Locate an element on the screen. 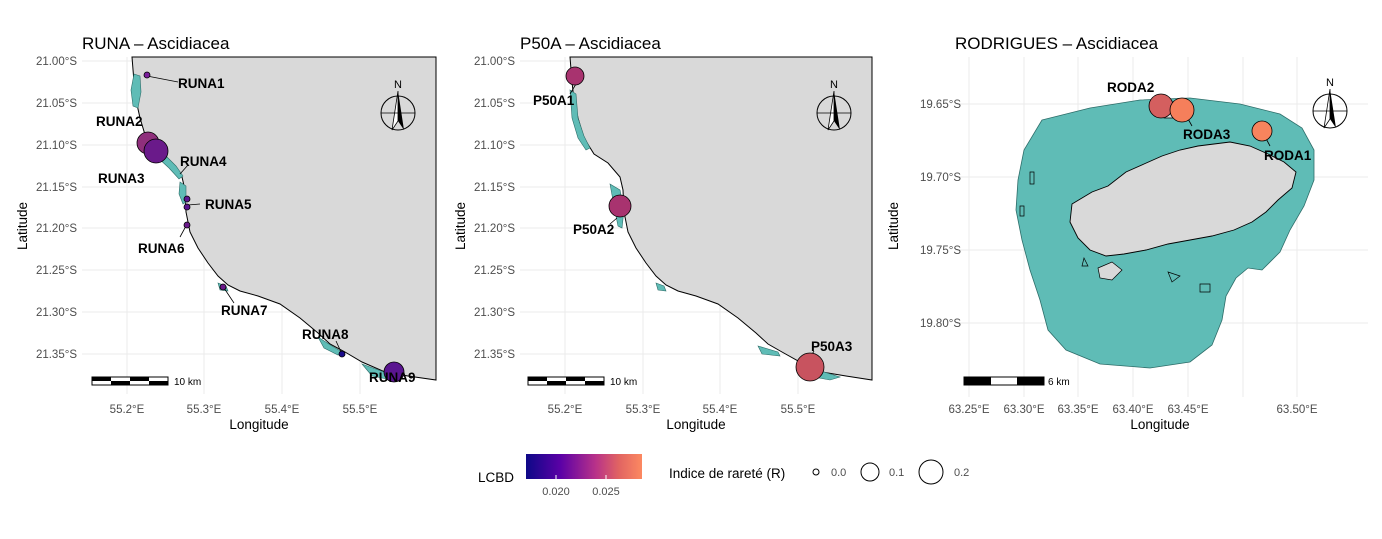 The image size is (1382, 539). legend-rarity-tick: 0.0 is located at coordinates (838, 473).